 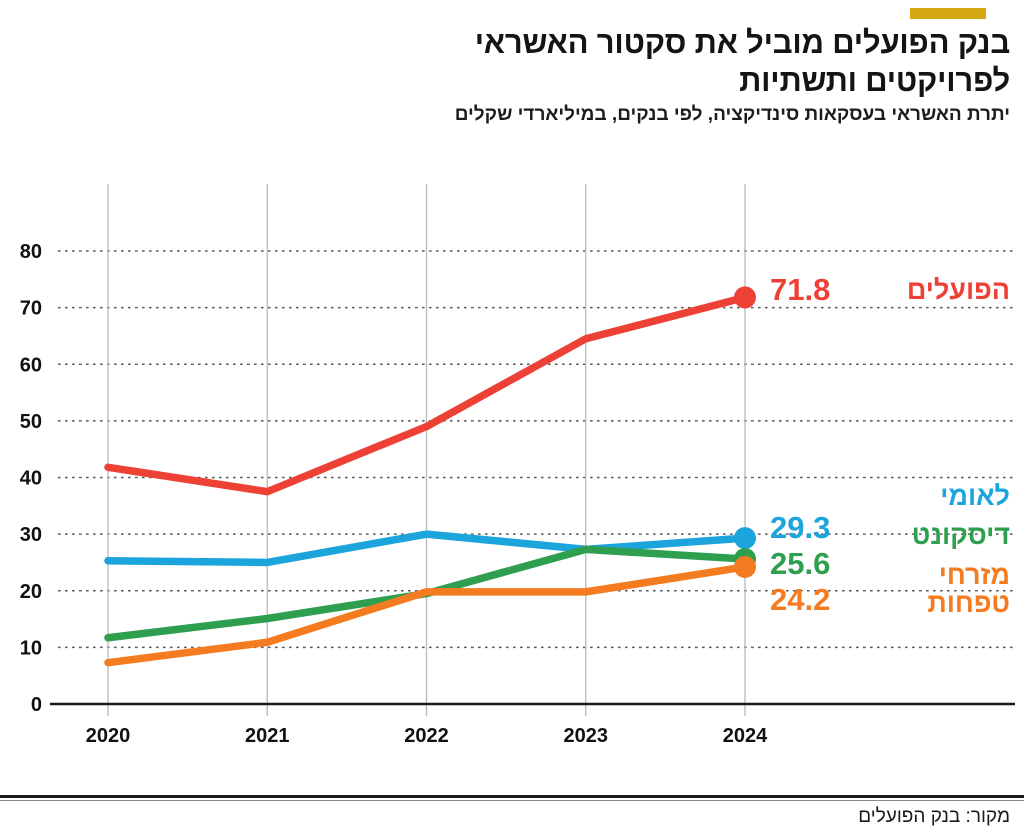 What do you see at coordinates (958, 290) in the screenshot?
I see `legend-label-hapoalim: הפועלים` at bounding box center [958, 290].